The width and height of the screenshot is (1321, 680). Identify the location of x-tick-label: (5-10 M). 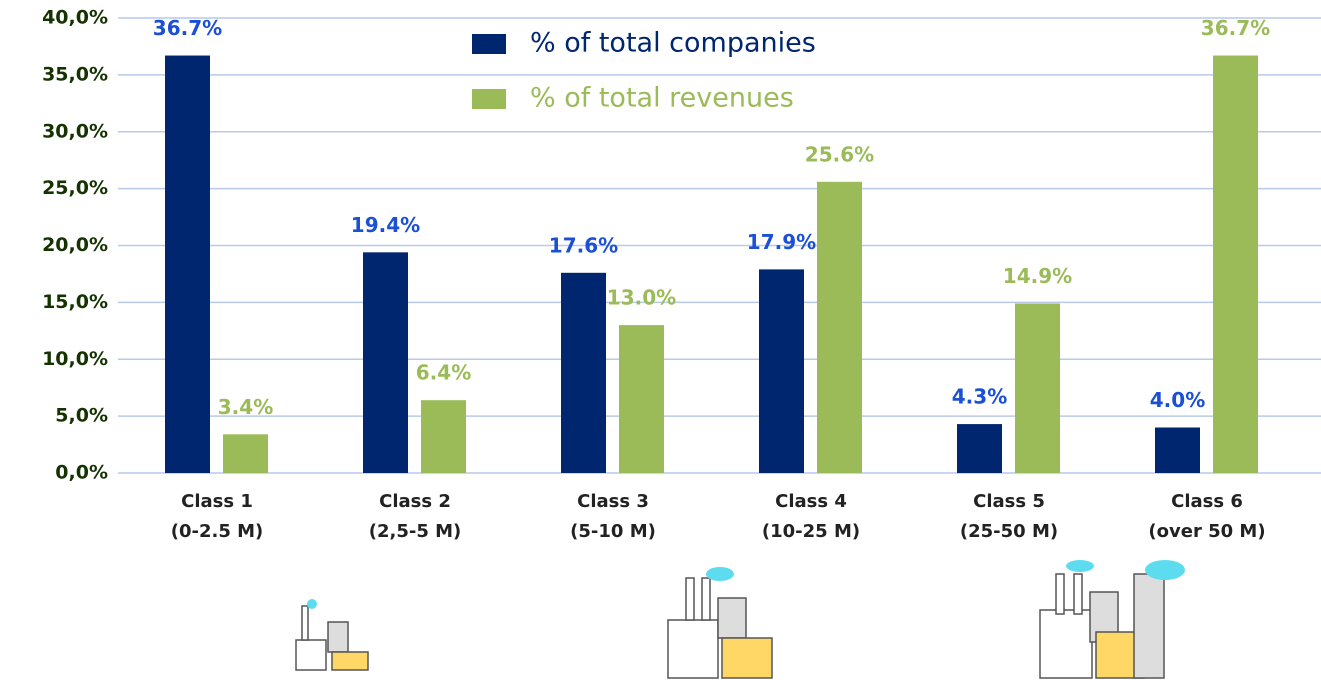
(613, 531).